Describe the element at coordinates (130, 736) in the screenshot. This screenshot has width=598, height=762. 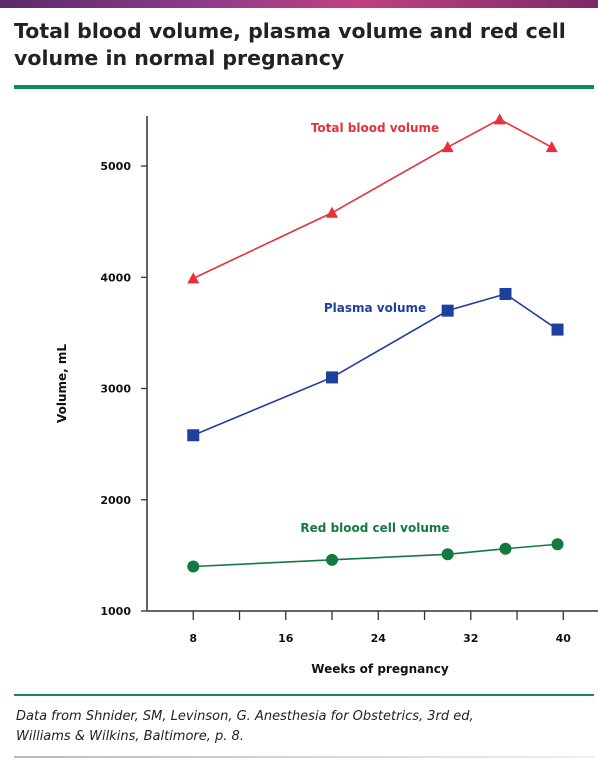
I see `footnote-line-2: Williams & Wilkins, Baltimore, p. 8.` at that location.